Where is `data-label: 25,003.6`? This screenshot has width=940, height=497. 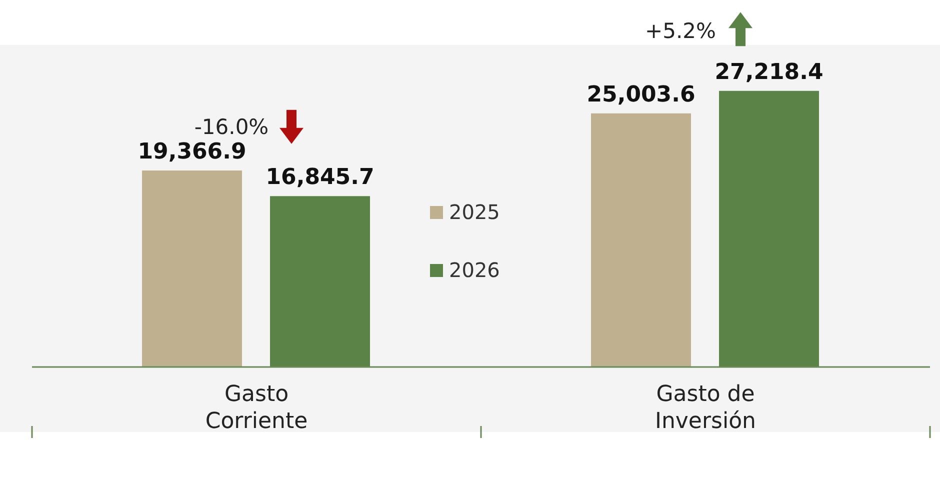
data-label: 25,003.6 is located at coordinates (641, 95).